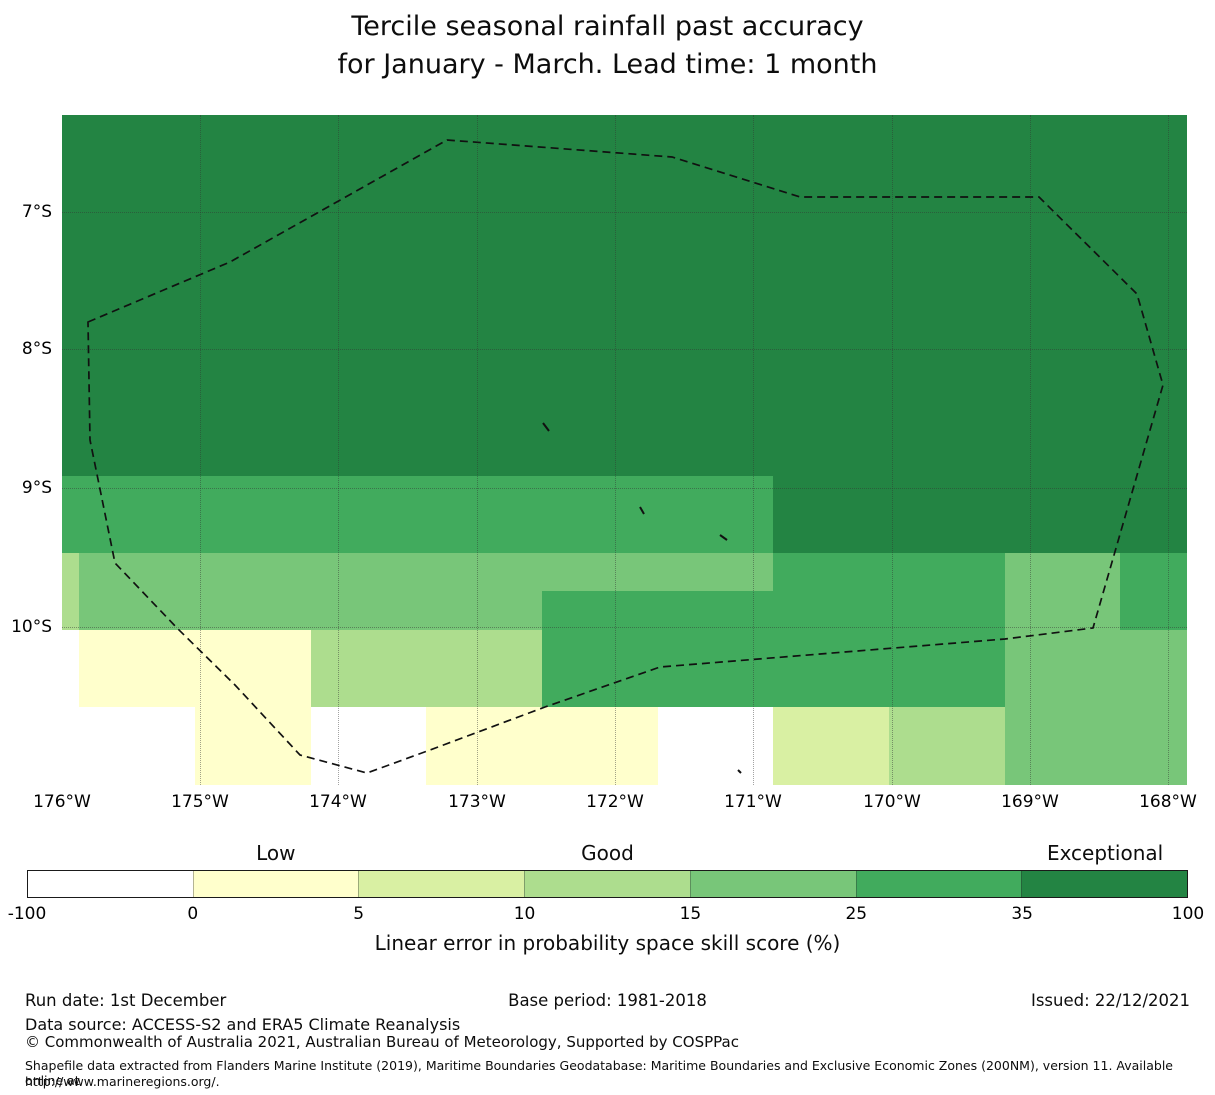 The height and width of the screenshot is (1095, 1215). What do you see at coordinates (36, 488) in the screenshot?
I see `lat-tick-label: 9°S` at bounding box center [36, 488].